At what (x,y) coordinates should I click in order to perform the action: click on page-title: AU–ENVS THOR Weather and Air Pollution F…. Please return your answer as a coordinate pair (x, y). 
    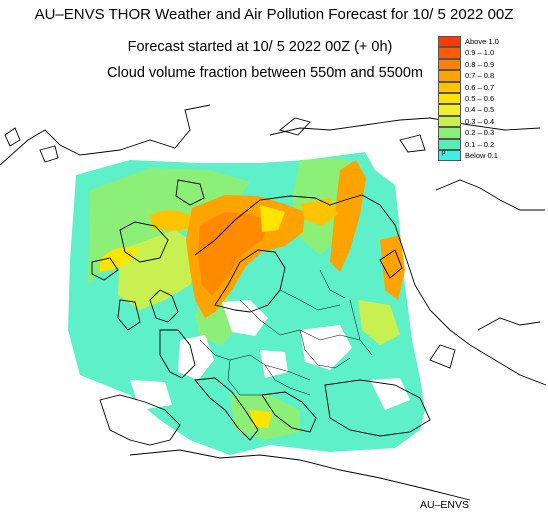
    Looking at the image, I should click on (274, 14).